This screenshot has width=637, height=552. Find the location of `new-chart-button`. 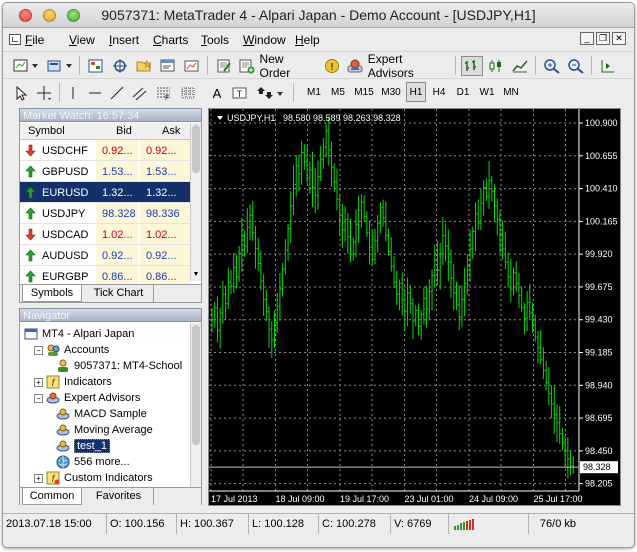

new-chart-button is located at coordinates (26, 66).